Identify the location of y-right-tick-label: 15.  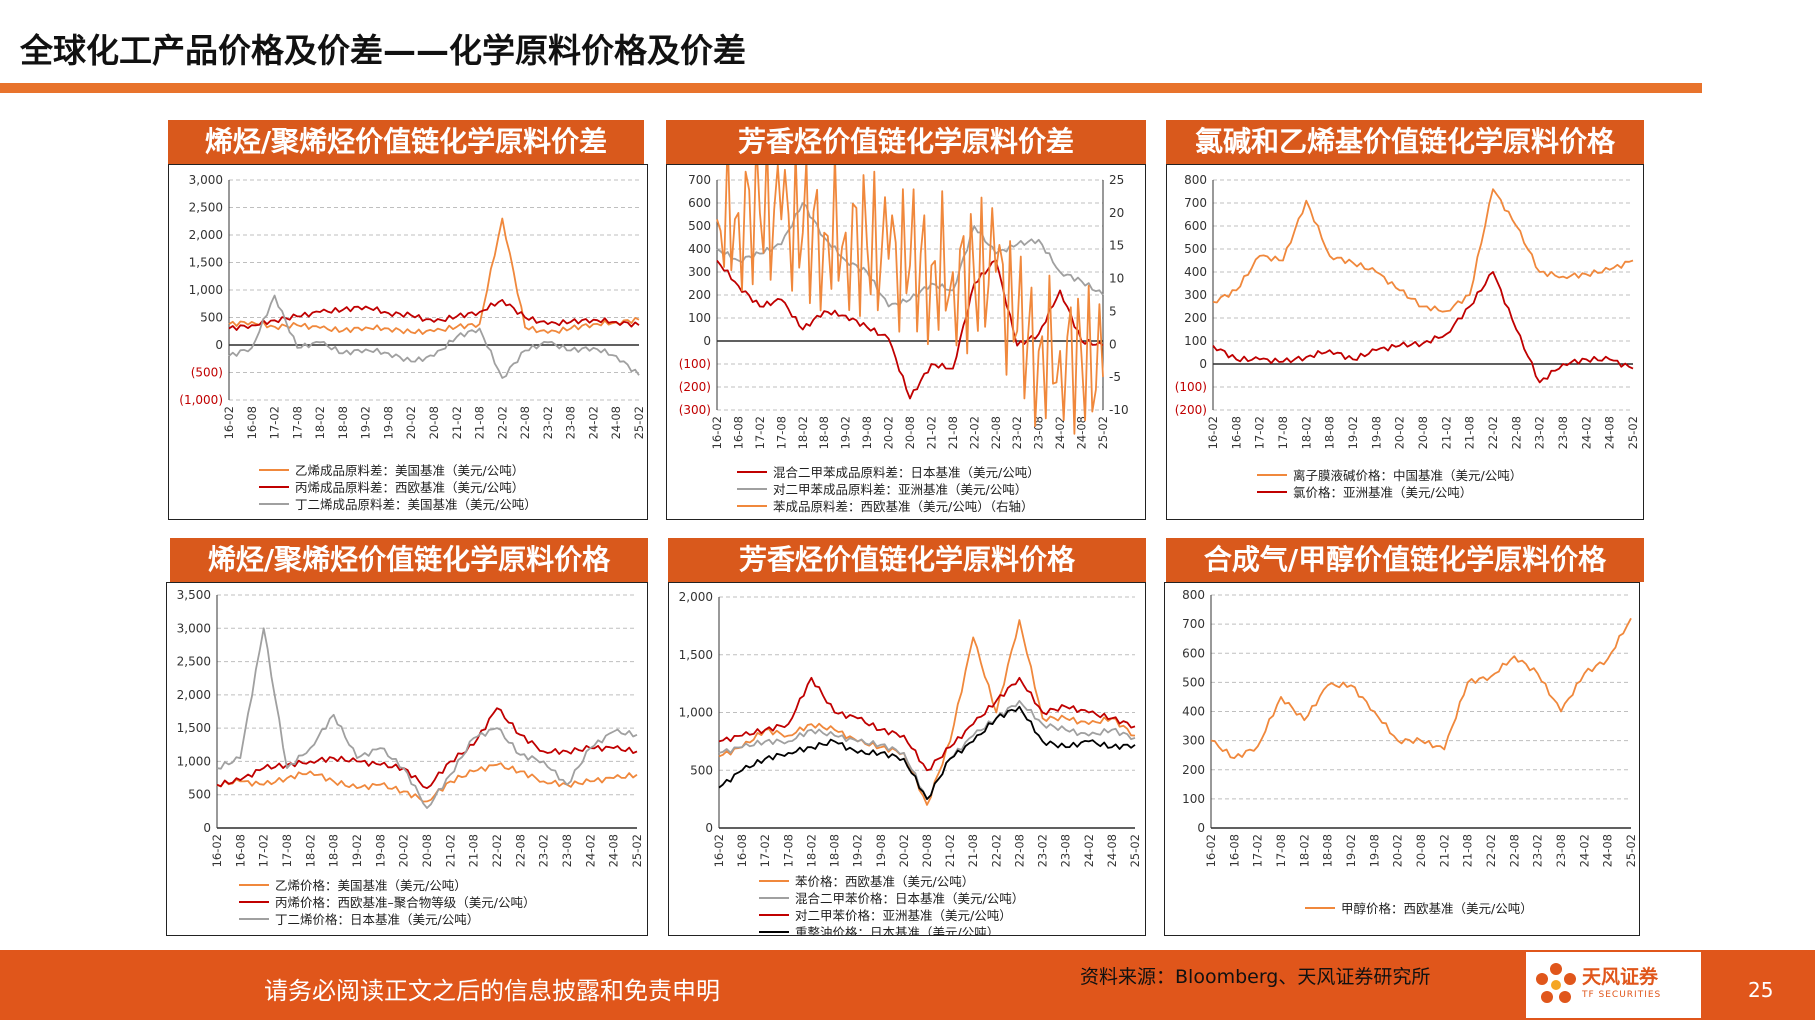
(1116, 246).